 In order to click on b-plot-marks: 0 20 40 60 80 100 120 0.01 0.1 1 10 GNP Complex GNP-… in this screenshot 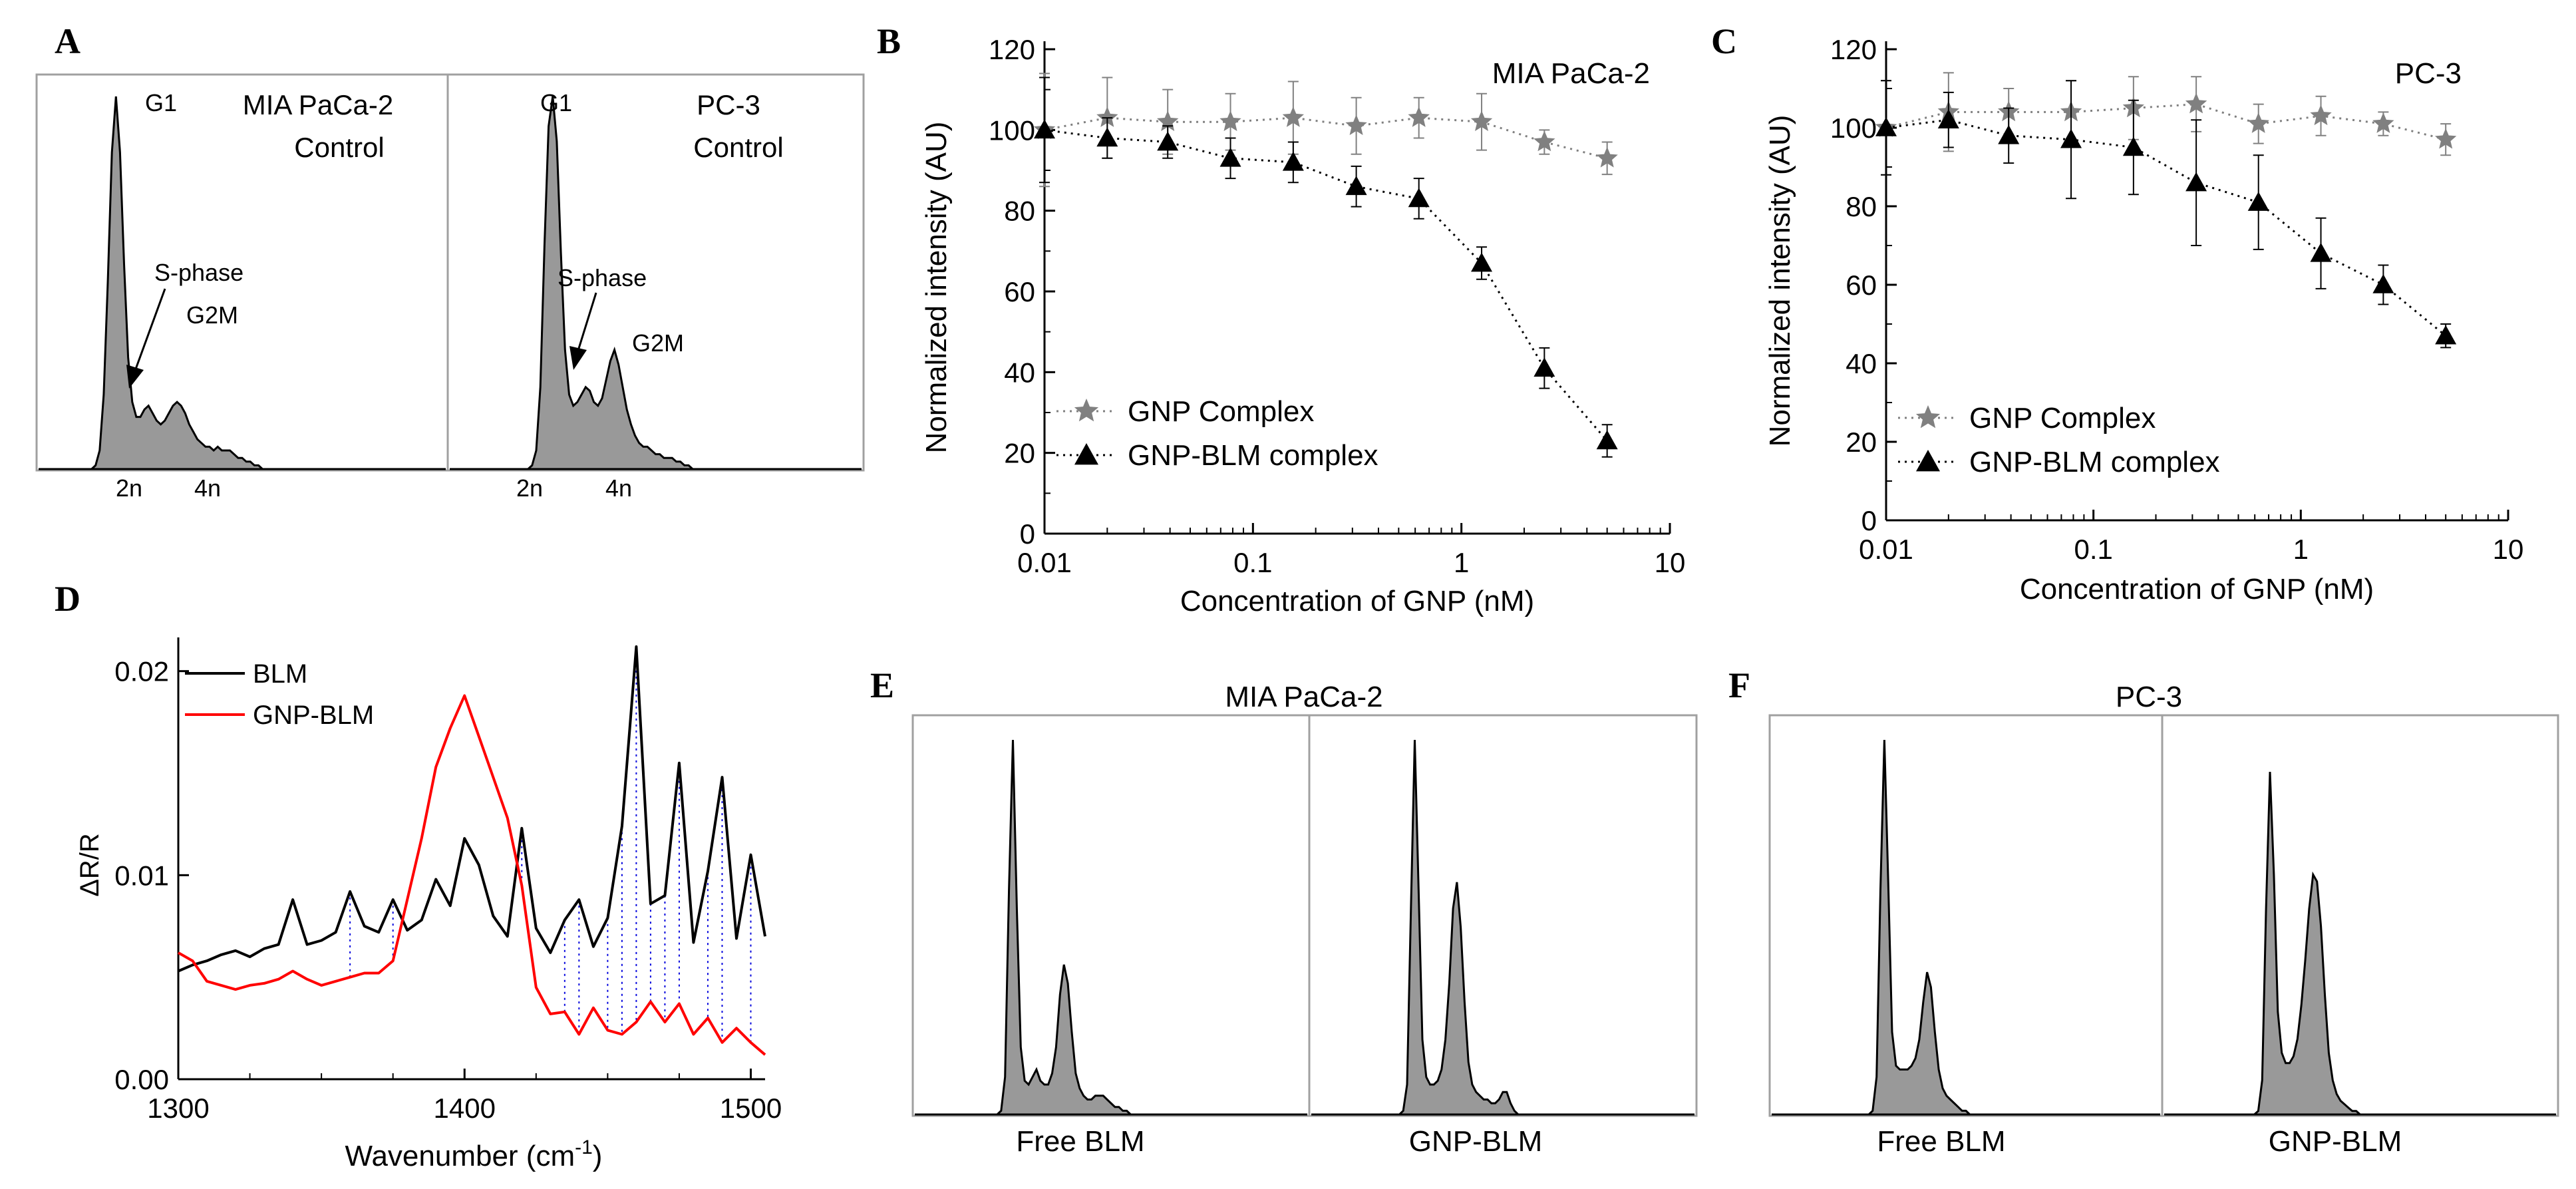, I will do `click(1337, 306)`.